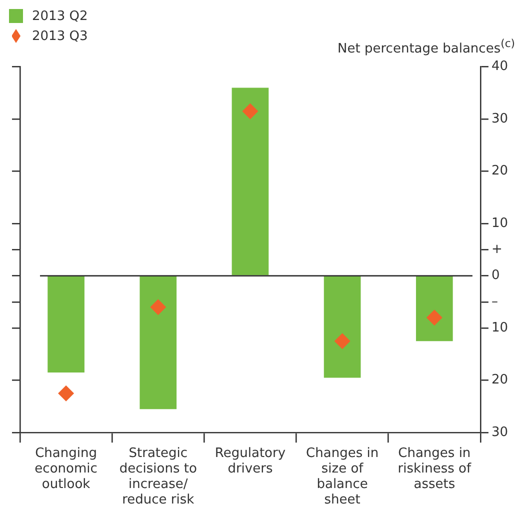  Describe the element at coordinates (158, 477) in the screenshot. I see `x-tick-label: Strategic decisions to increase/reduce risk` at that location.